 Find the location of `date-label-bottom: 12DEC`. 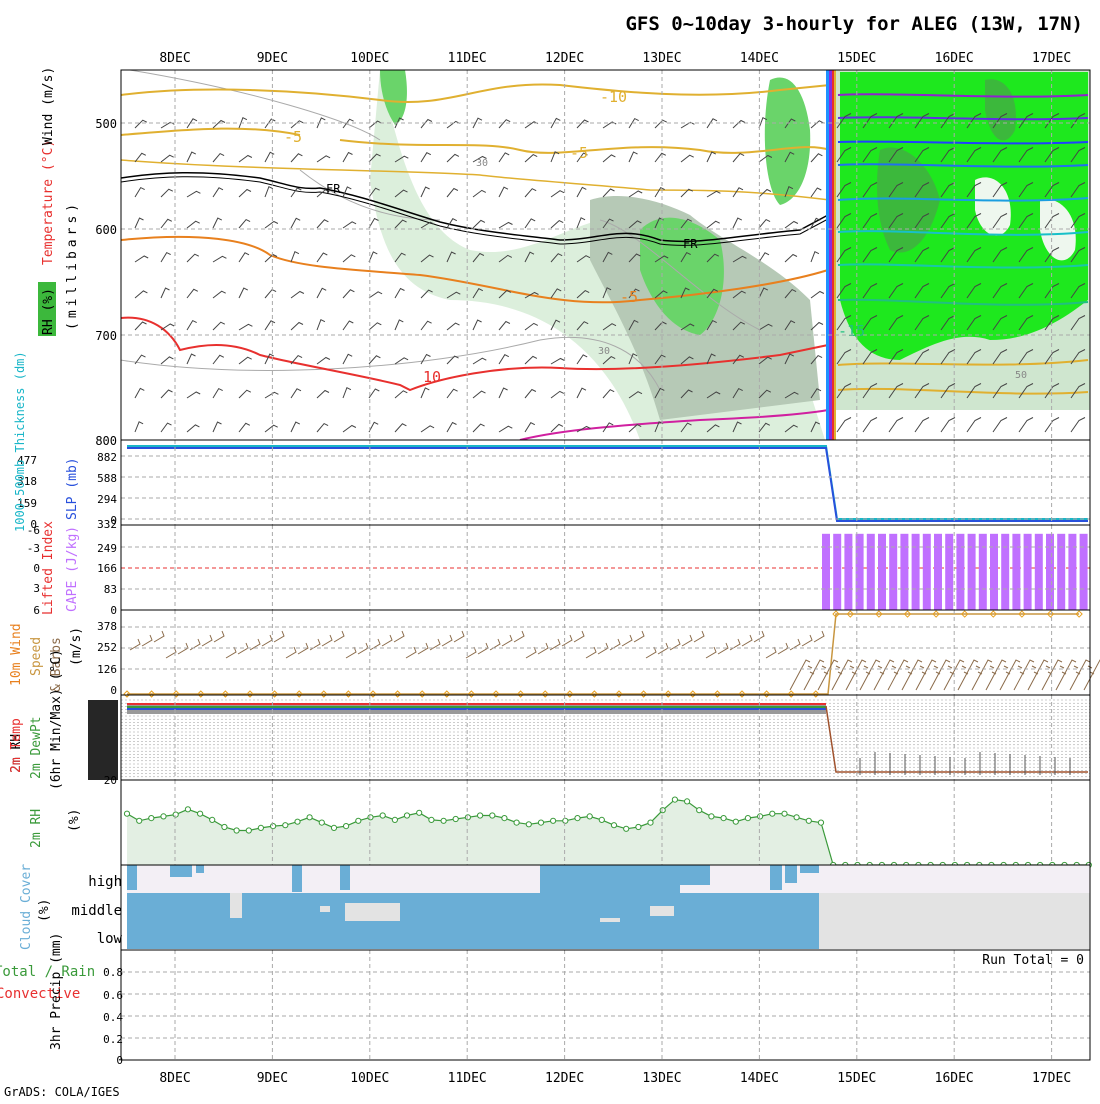

date-label-bottom: 12DEC is located at coordinates (564, 1078).